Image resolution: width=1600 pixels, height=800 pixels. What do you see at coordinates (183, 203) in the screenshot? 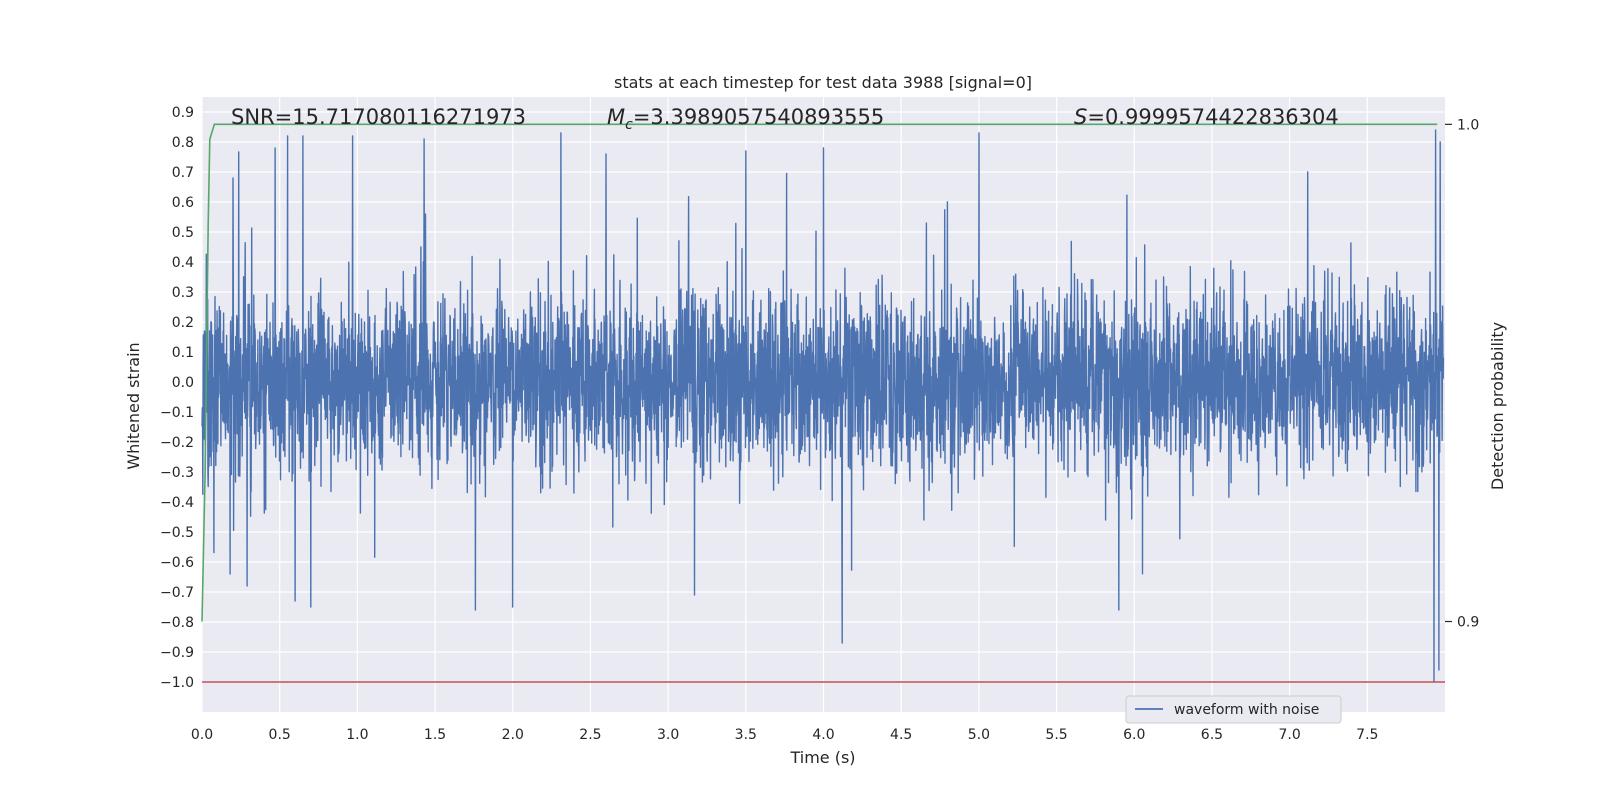
I see `y-tick-label: 0.6` at bounding box center [183, 203].